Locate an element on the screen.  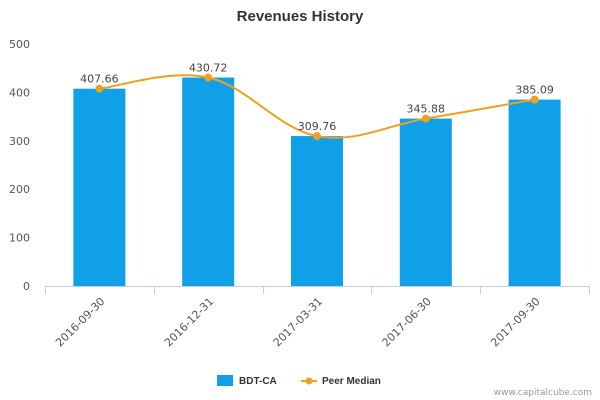
y-tick-label: 500 is located at coordinates (19, 44).